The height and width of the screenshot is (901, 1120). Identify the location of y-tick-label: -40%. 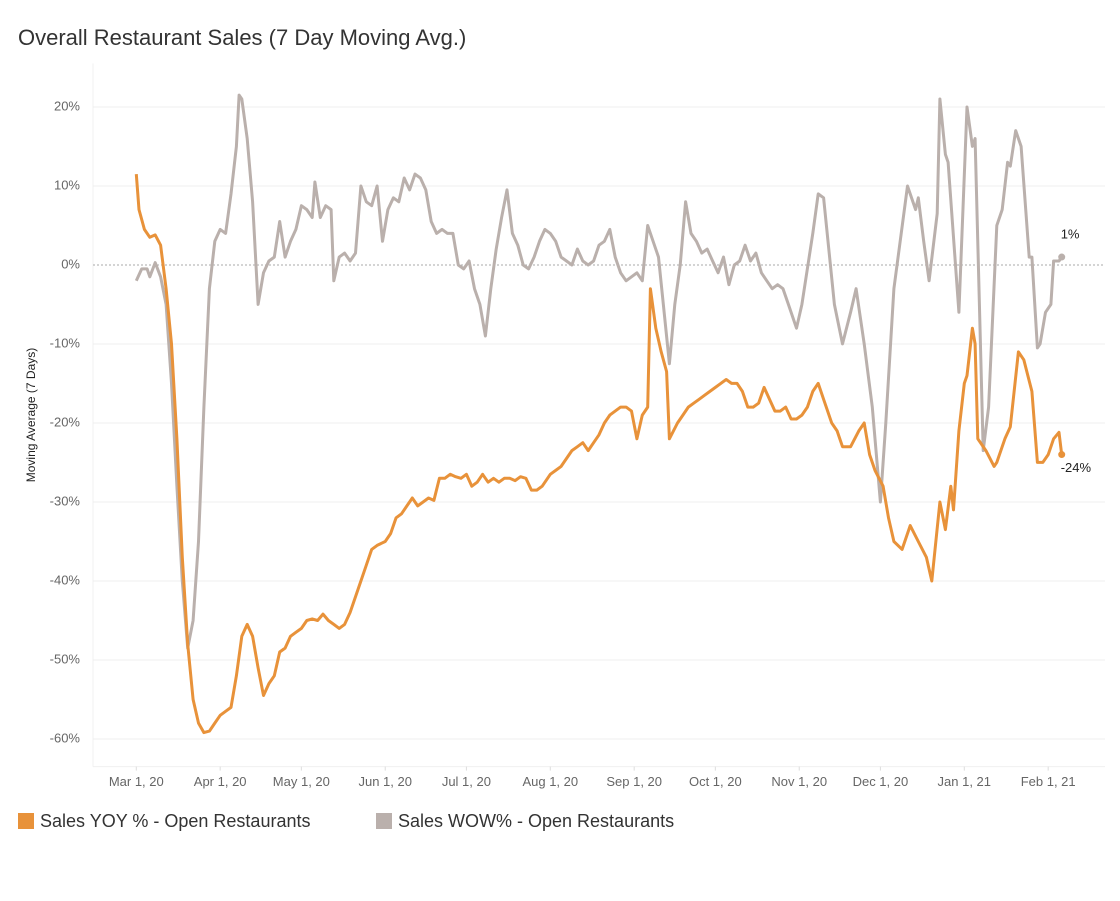
(65, 579).